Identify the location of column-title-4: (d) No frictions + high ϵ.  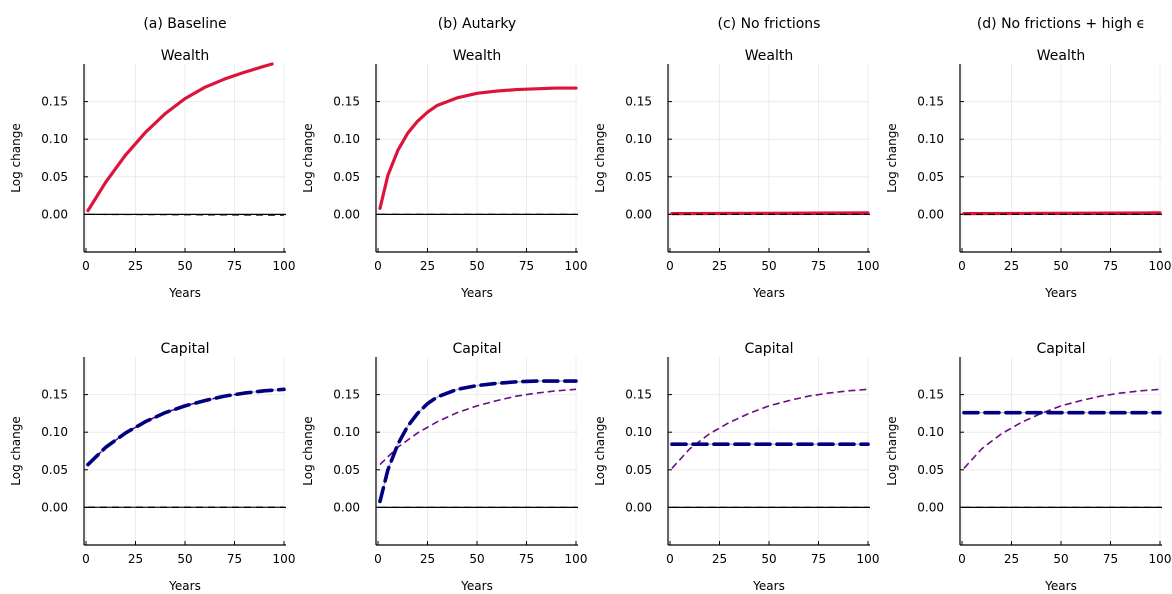
(1061, 24).